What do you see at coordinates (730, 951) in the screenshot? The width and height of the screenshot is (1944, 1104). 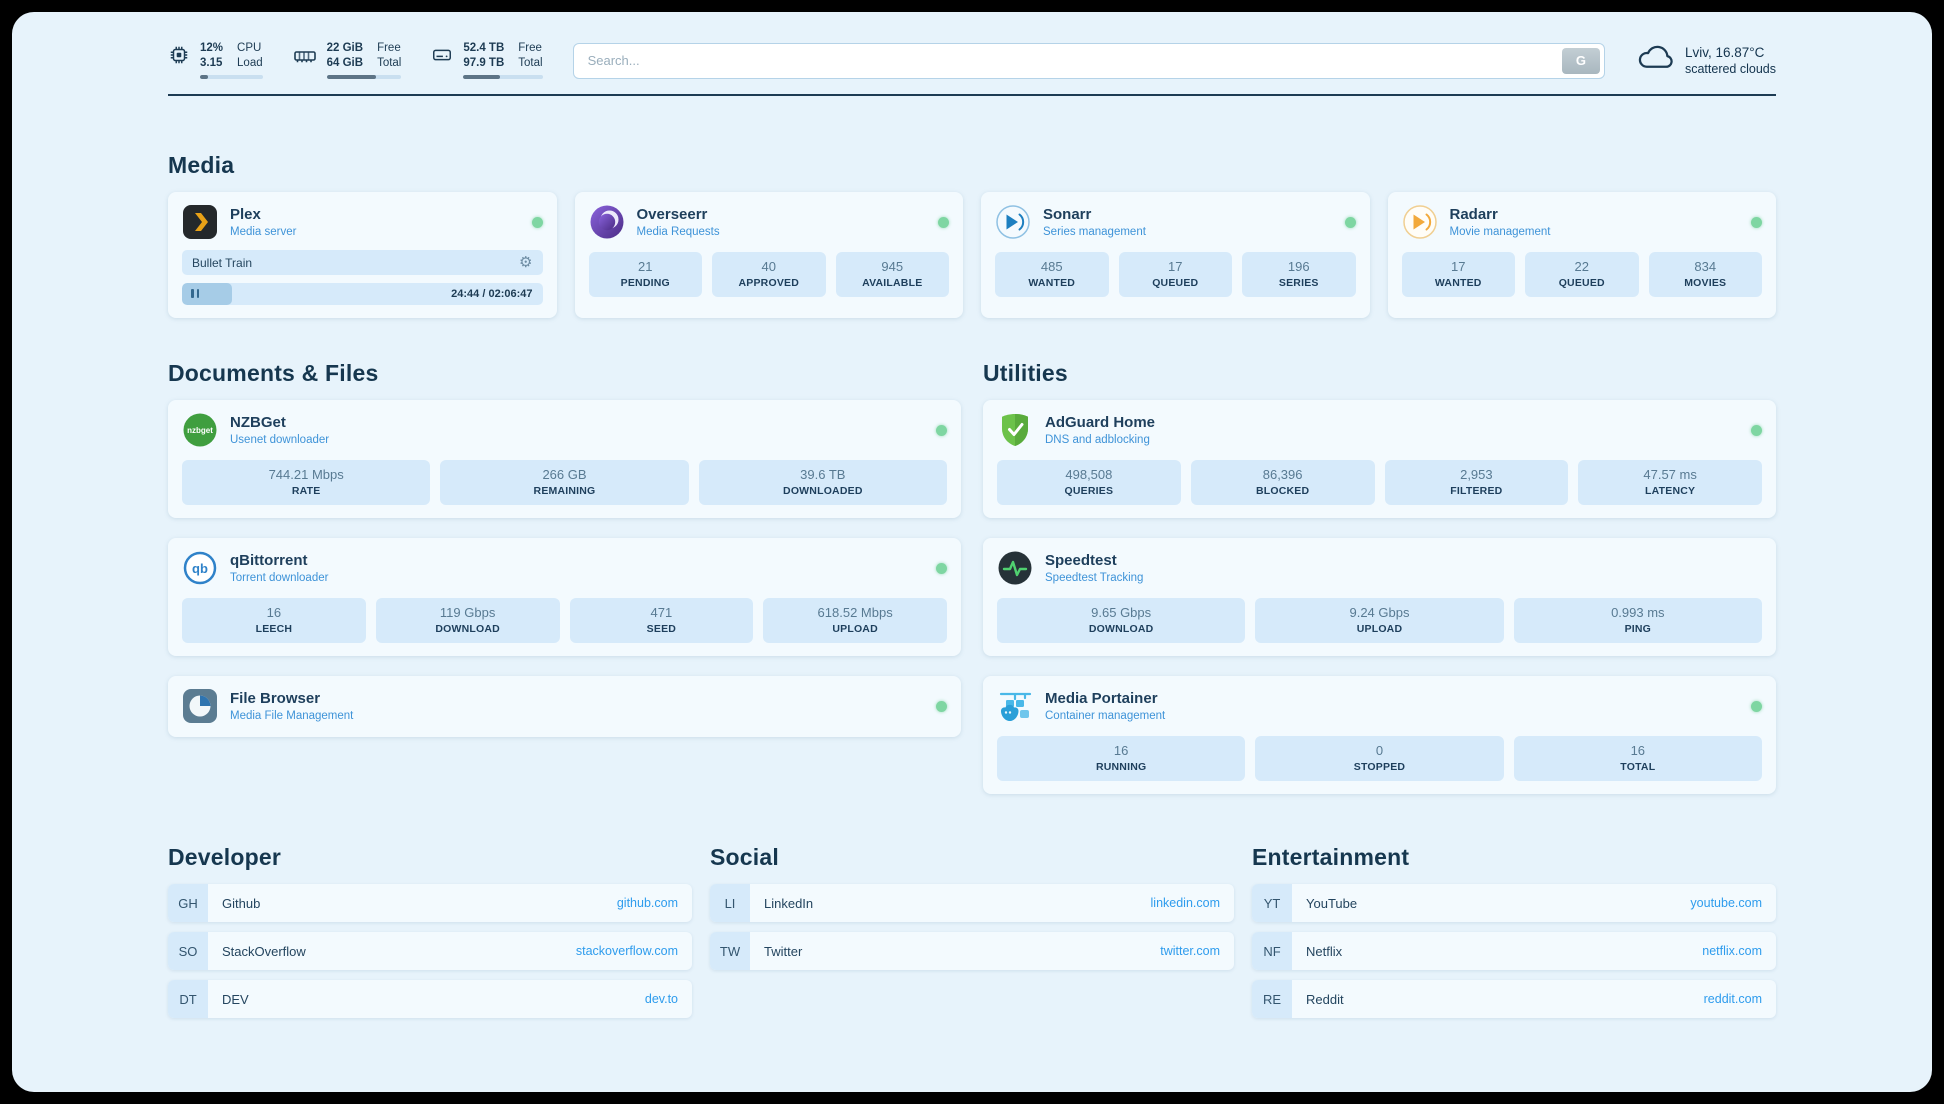 I see `bookmark-abbr: TW` at bounding box center [730, 951].